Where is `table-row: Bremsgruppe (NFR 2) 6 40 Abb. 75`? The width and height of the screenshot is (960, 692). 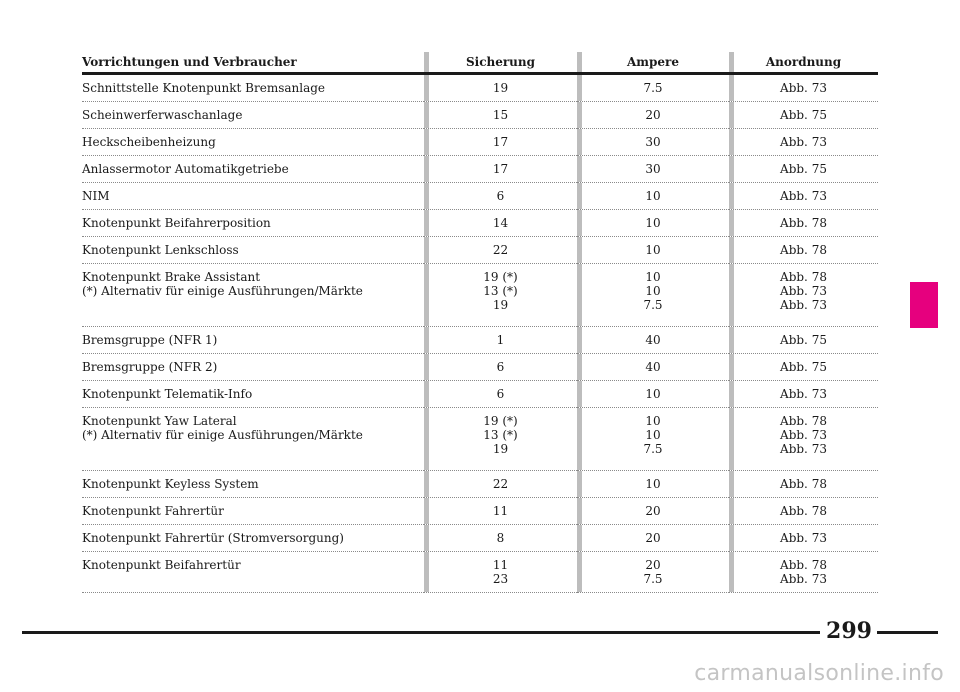
table-row: Bremsgruppe (NFR 2) 6 40 Abb. 75 is located at coordinates (480, 367).